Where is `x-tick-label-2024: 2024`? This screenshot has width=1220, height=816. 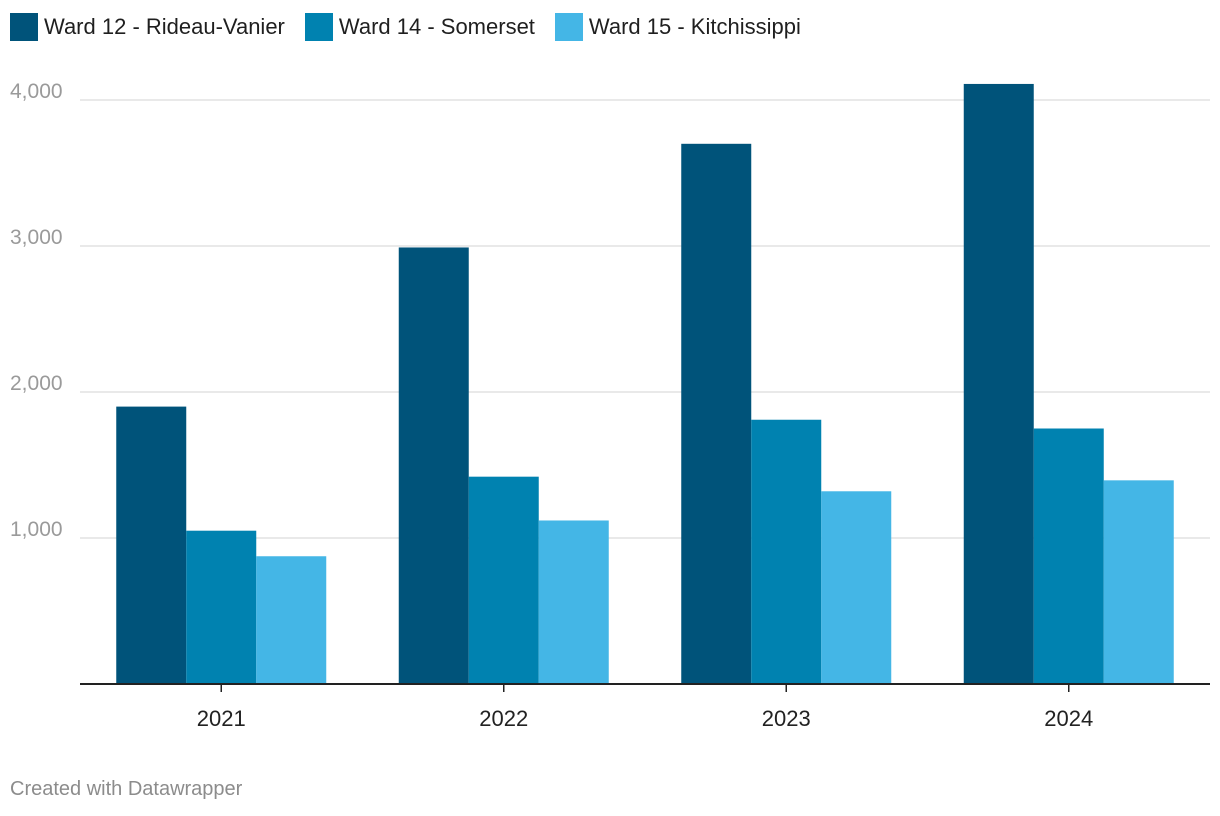 x-tick-label-2024: 2024 is located at coordinates (1068, 718).